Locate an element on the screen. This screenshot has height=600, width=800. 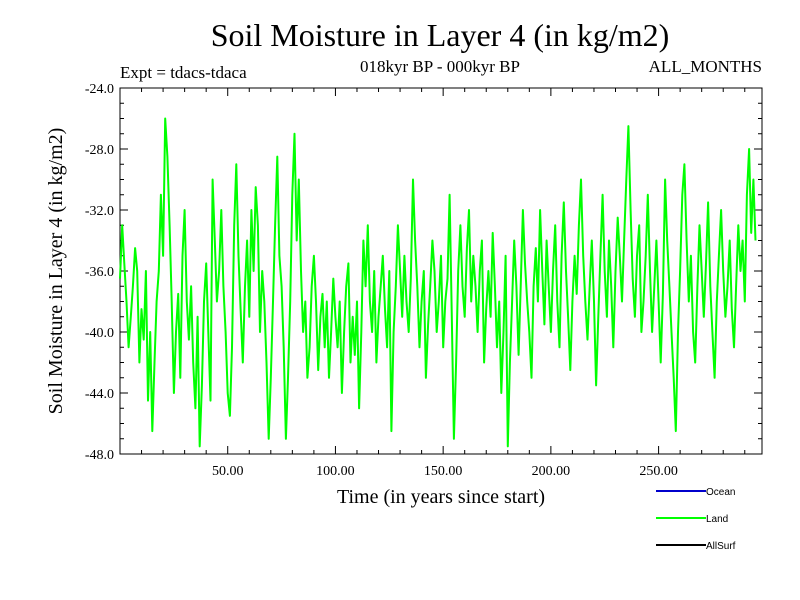
months-label: ALL_MONTHS is located at coordinates (705, 66).